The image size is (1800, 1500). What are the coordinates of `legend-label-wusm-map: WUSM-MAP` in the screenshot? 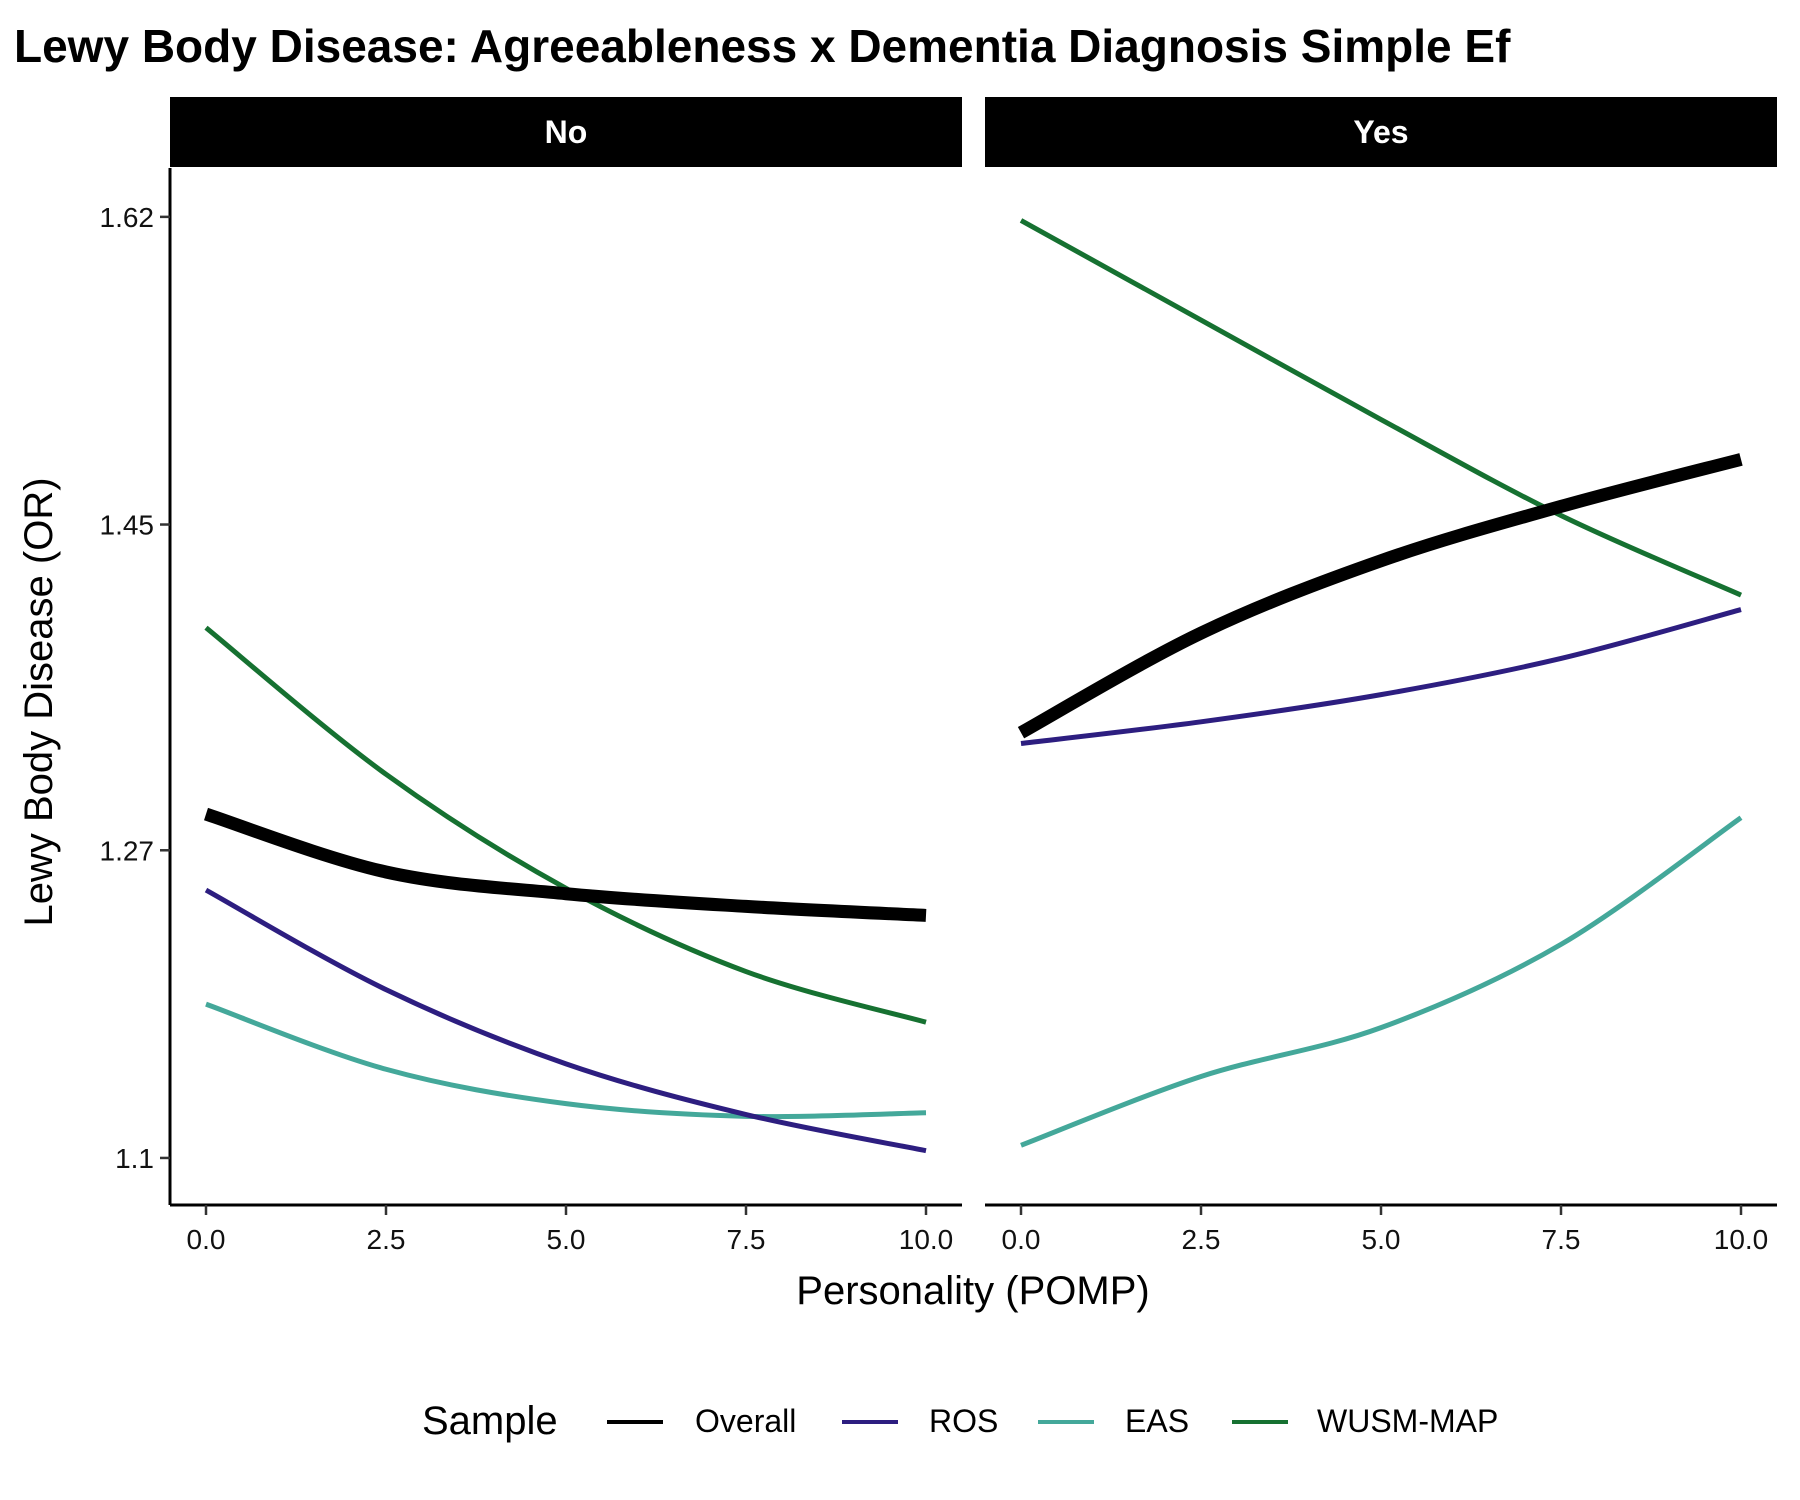 It's located at (1407, 1421).